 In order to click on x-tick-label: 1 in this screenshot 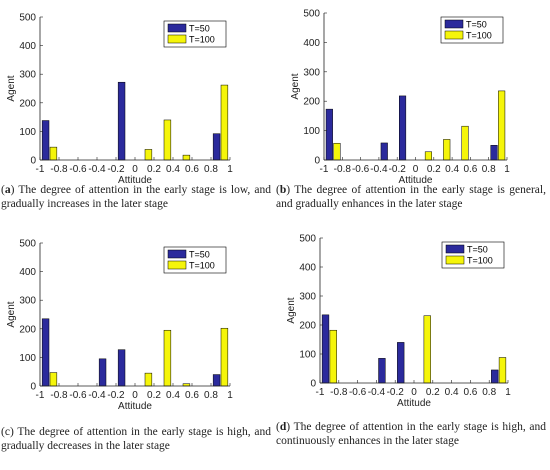, I will do `click(230, 395)`.